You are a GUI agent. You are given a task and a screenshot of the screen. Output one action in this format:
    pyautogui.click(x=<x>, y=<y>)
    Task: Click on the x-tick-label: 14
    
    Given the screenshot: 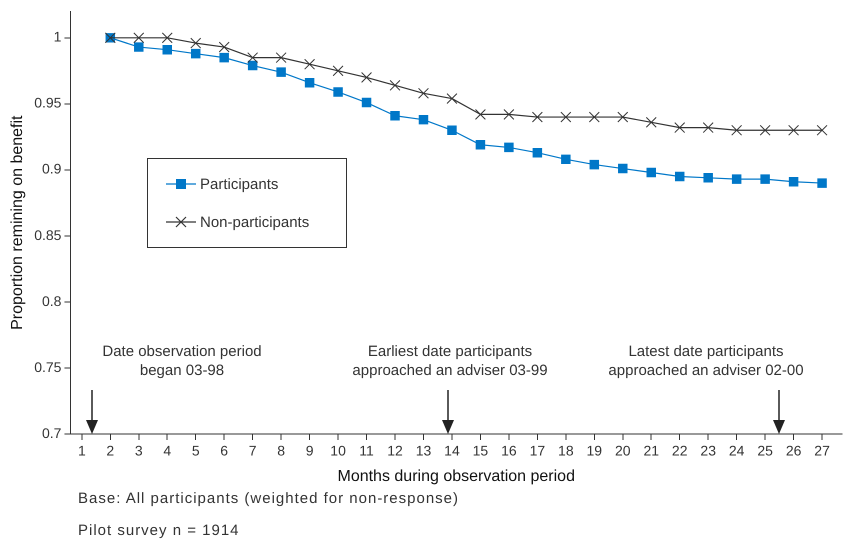 What is the action you would take?
    pyautogui.click(x=452, y=450)
    